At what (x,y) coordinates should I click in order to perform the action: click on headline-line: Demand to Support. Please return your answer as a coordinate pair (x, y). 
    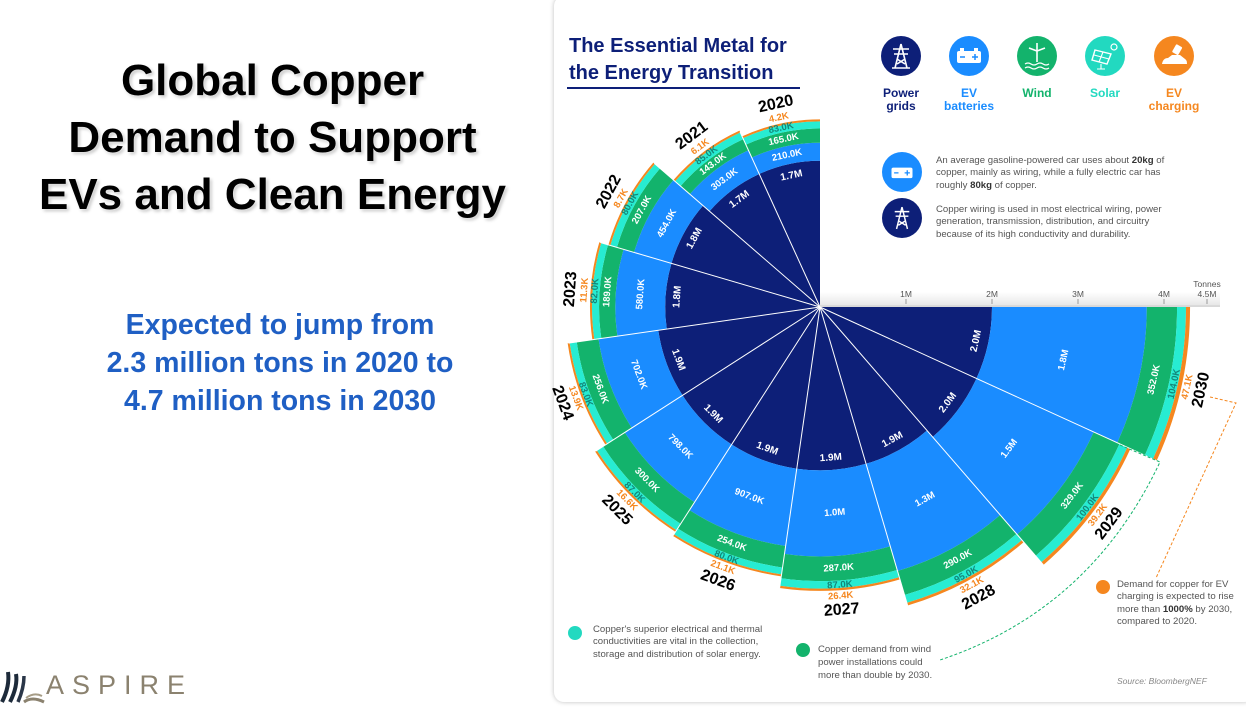
    Looking at the image, I should click on (272, 137).